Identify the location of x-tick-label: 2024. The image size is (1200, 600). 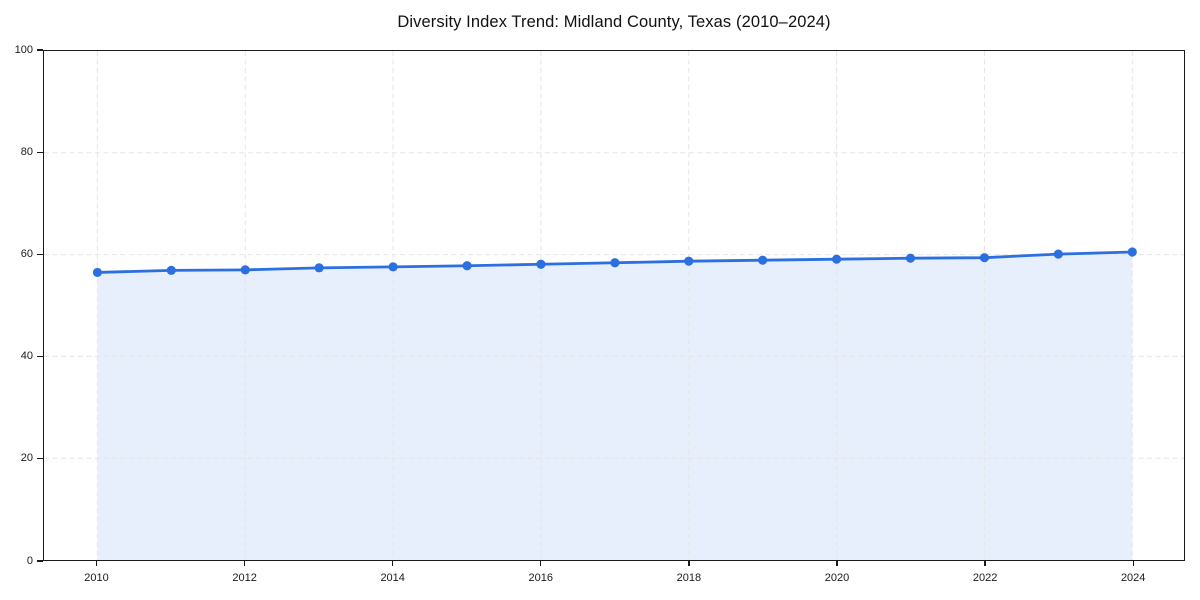
(1133, 578).